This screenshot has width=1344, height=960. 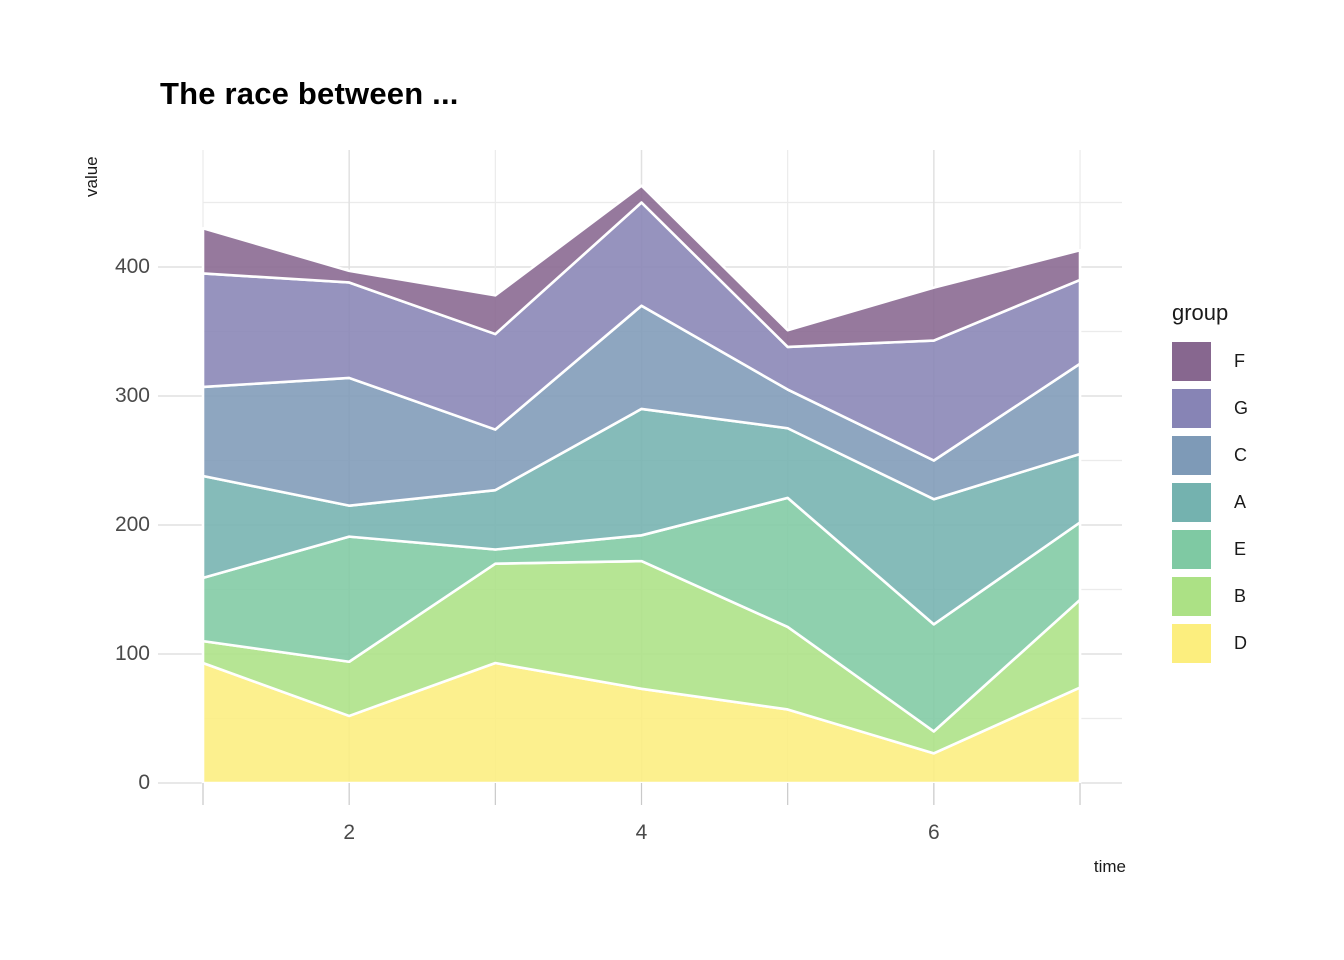 I want to click on legend-label-B: B, so click(x=1240, y=596).